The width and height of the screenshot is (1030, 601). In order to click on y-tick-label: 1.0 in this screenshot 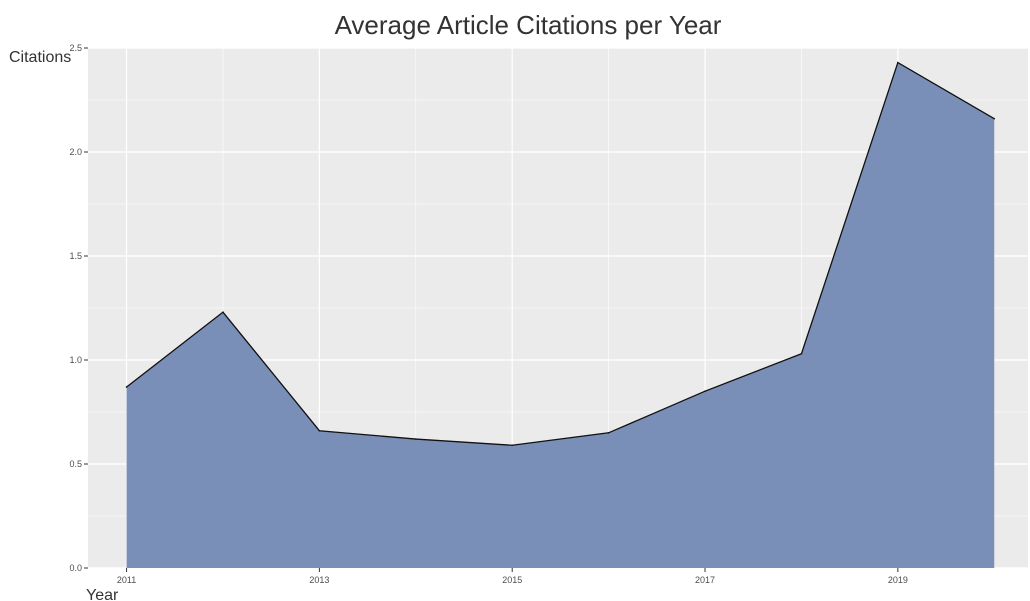, I will do `click(75, 360)`.